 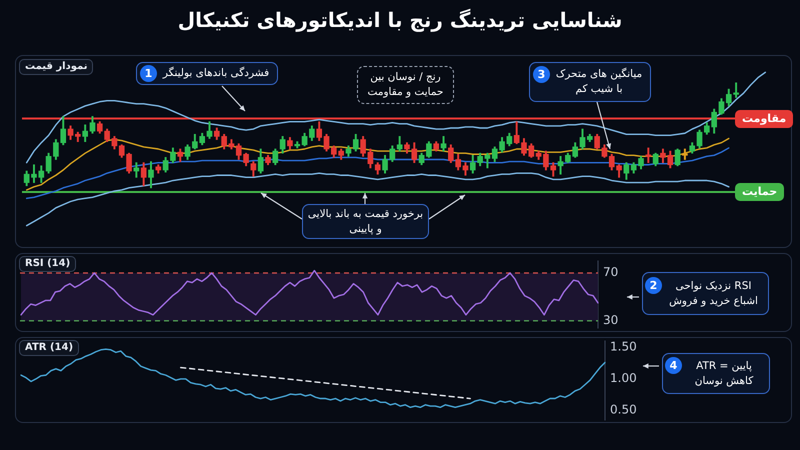 I want to click on text: پایین = ATR کاهش نوسان, so click(x=724, y=373).